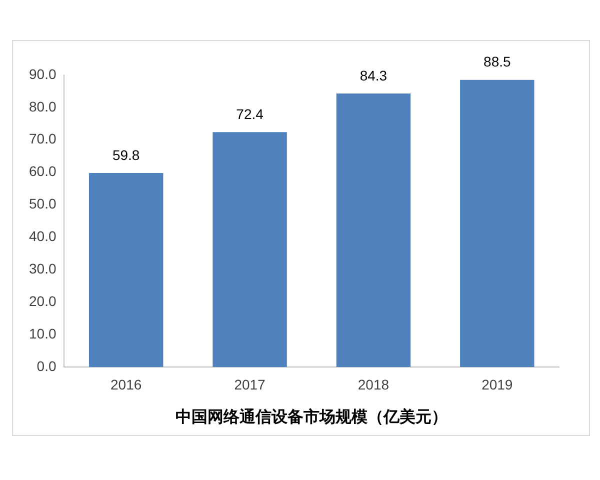 This screenshot has width=600, height=480. Describe the element at coordinates (42, 138) in the screenshot. I see `y-tick-label: 70.0` at that location.